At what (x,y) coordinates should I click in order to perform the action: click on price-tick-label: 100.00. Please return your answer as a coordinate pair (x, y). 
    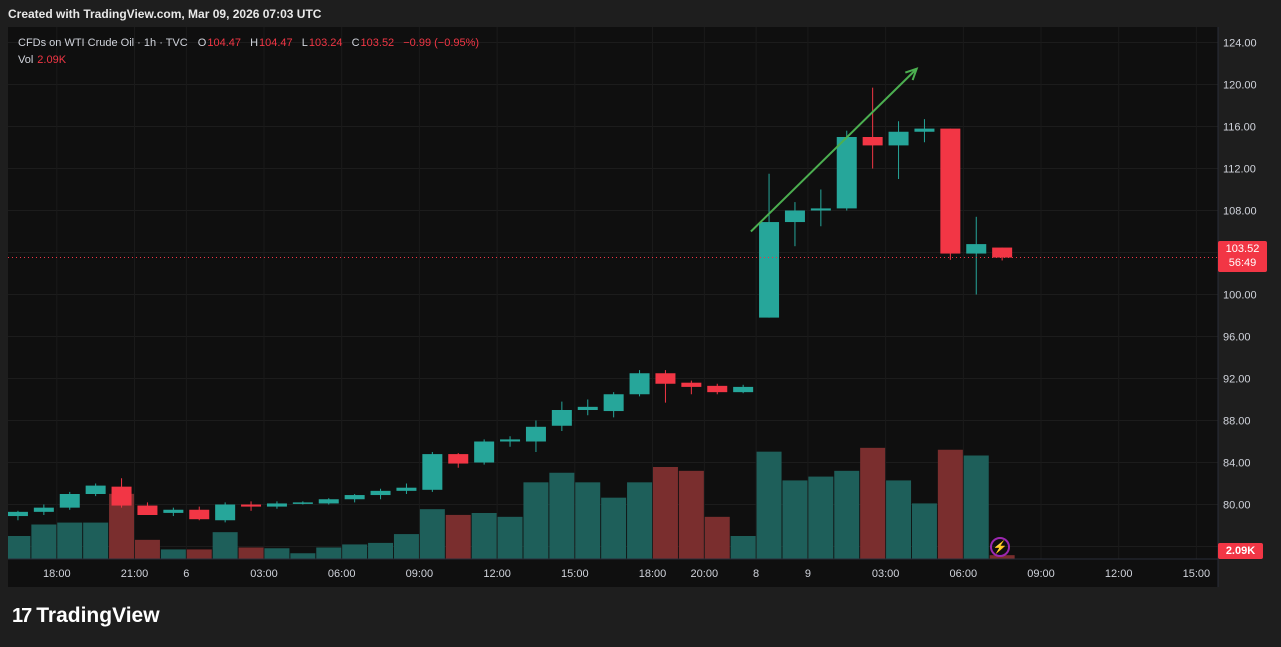
    Looking at the image, I should click on (1240, 296).